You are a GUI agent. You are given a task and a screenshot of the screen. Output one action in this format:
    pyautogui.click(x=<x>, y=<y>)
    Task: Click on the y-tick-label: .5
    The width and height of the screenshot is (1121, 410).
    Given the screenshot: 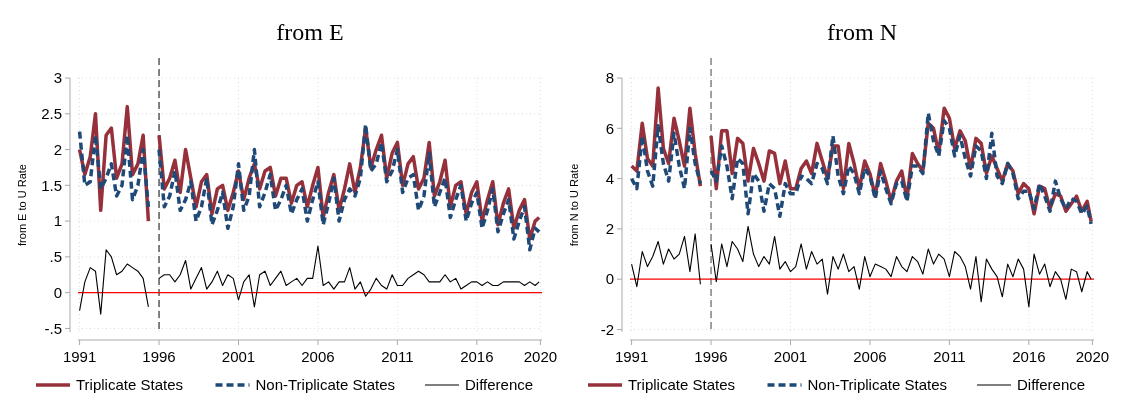 What is the action you would take?
    pyautogui.click(x=55, y=257)
    